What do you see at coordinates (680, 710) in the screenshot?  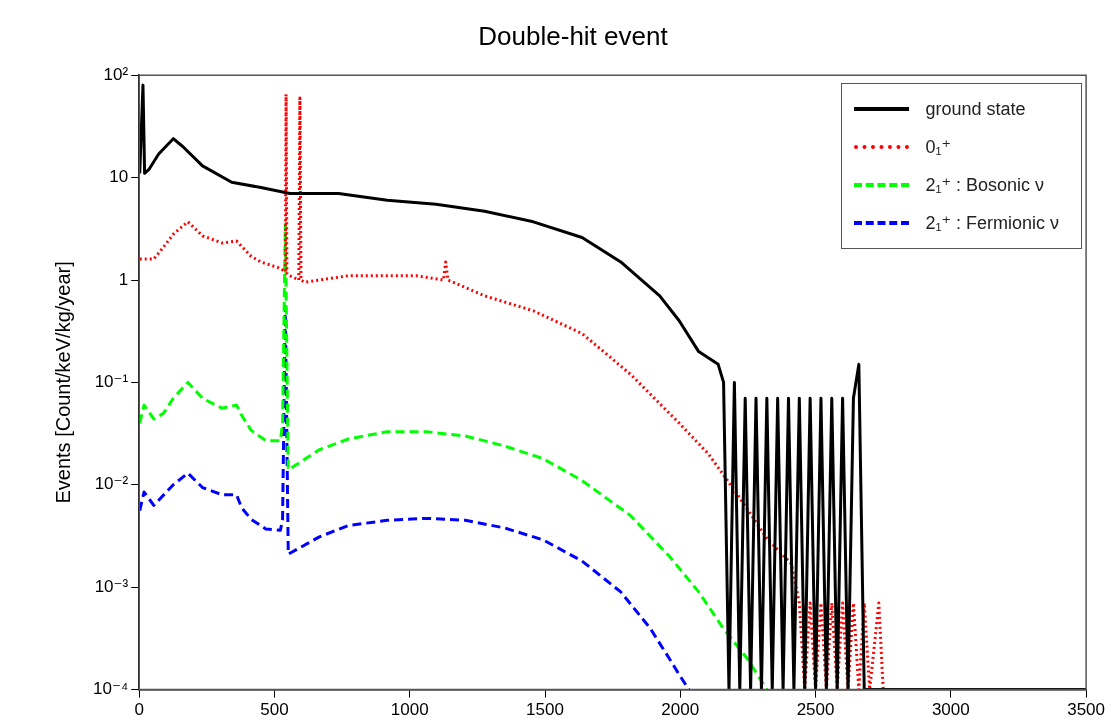 I see `x-tick-label: 2000` at bounding box center [680, 710].